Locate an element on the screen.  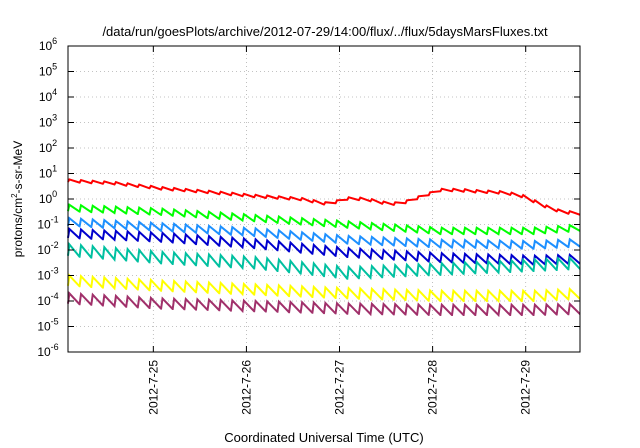
y-tick-label-exponent: 2 is located at coordinates (54, 143).